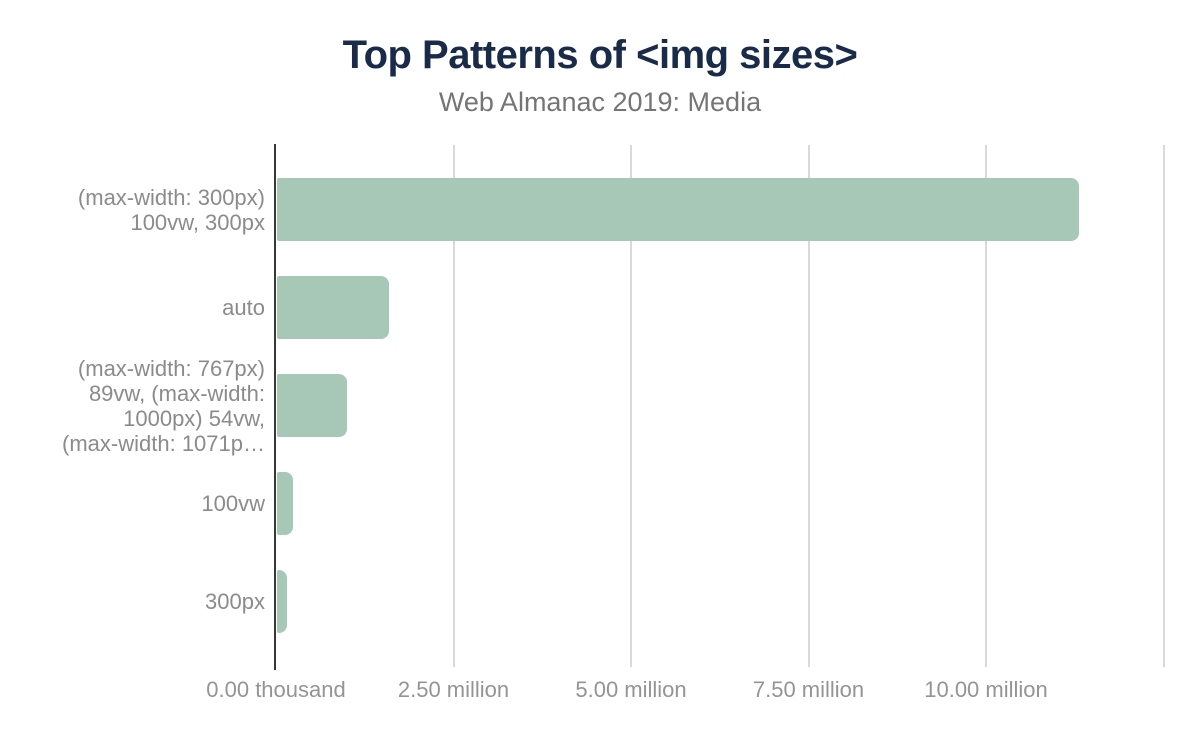  Describe the element at coordinates (600, 55) in the screenshot. I see `chart-title: Top Patterns of <img sizes>` at that location.